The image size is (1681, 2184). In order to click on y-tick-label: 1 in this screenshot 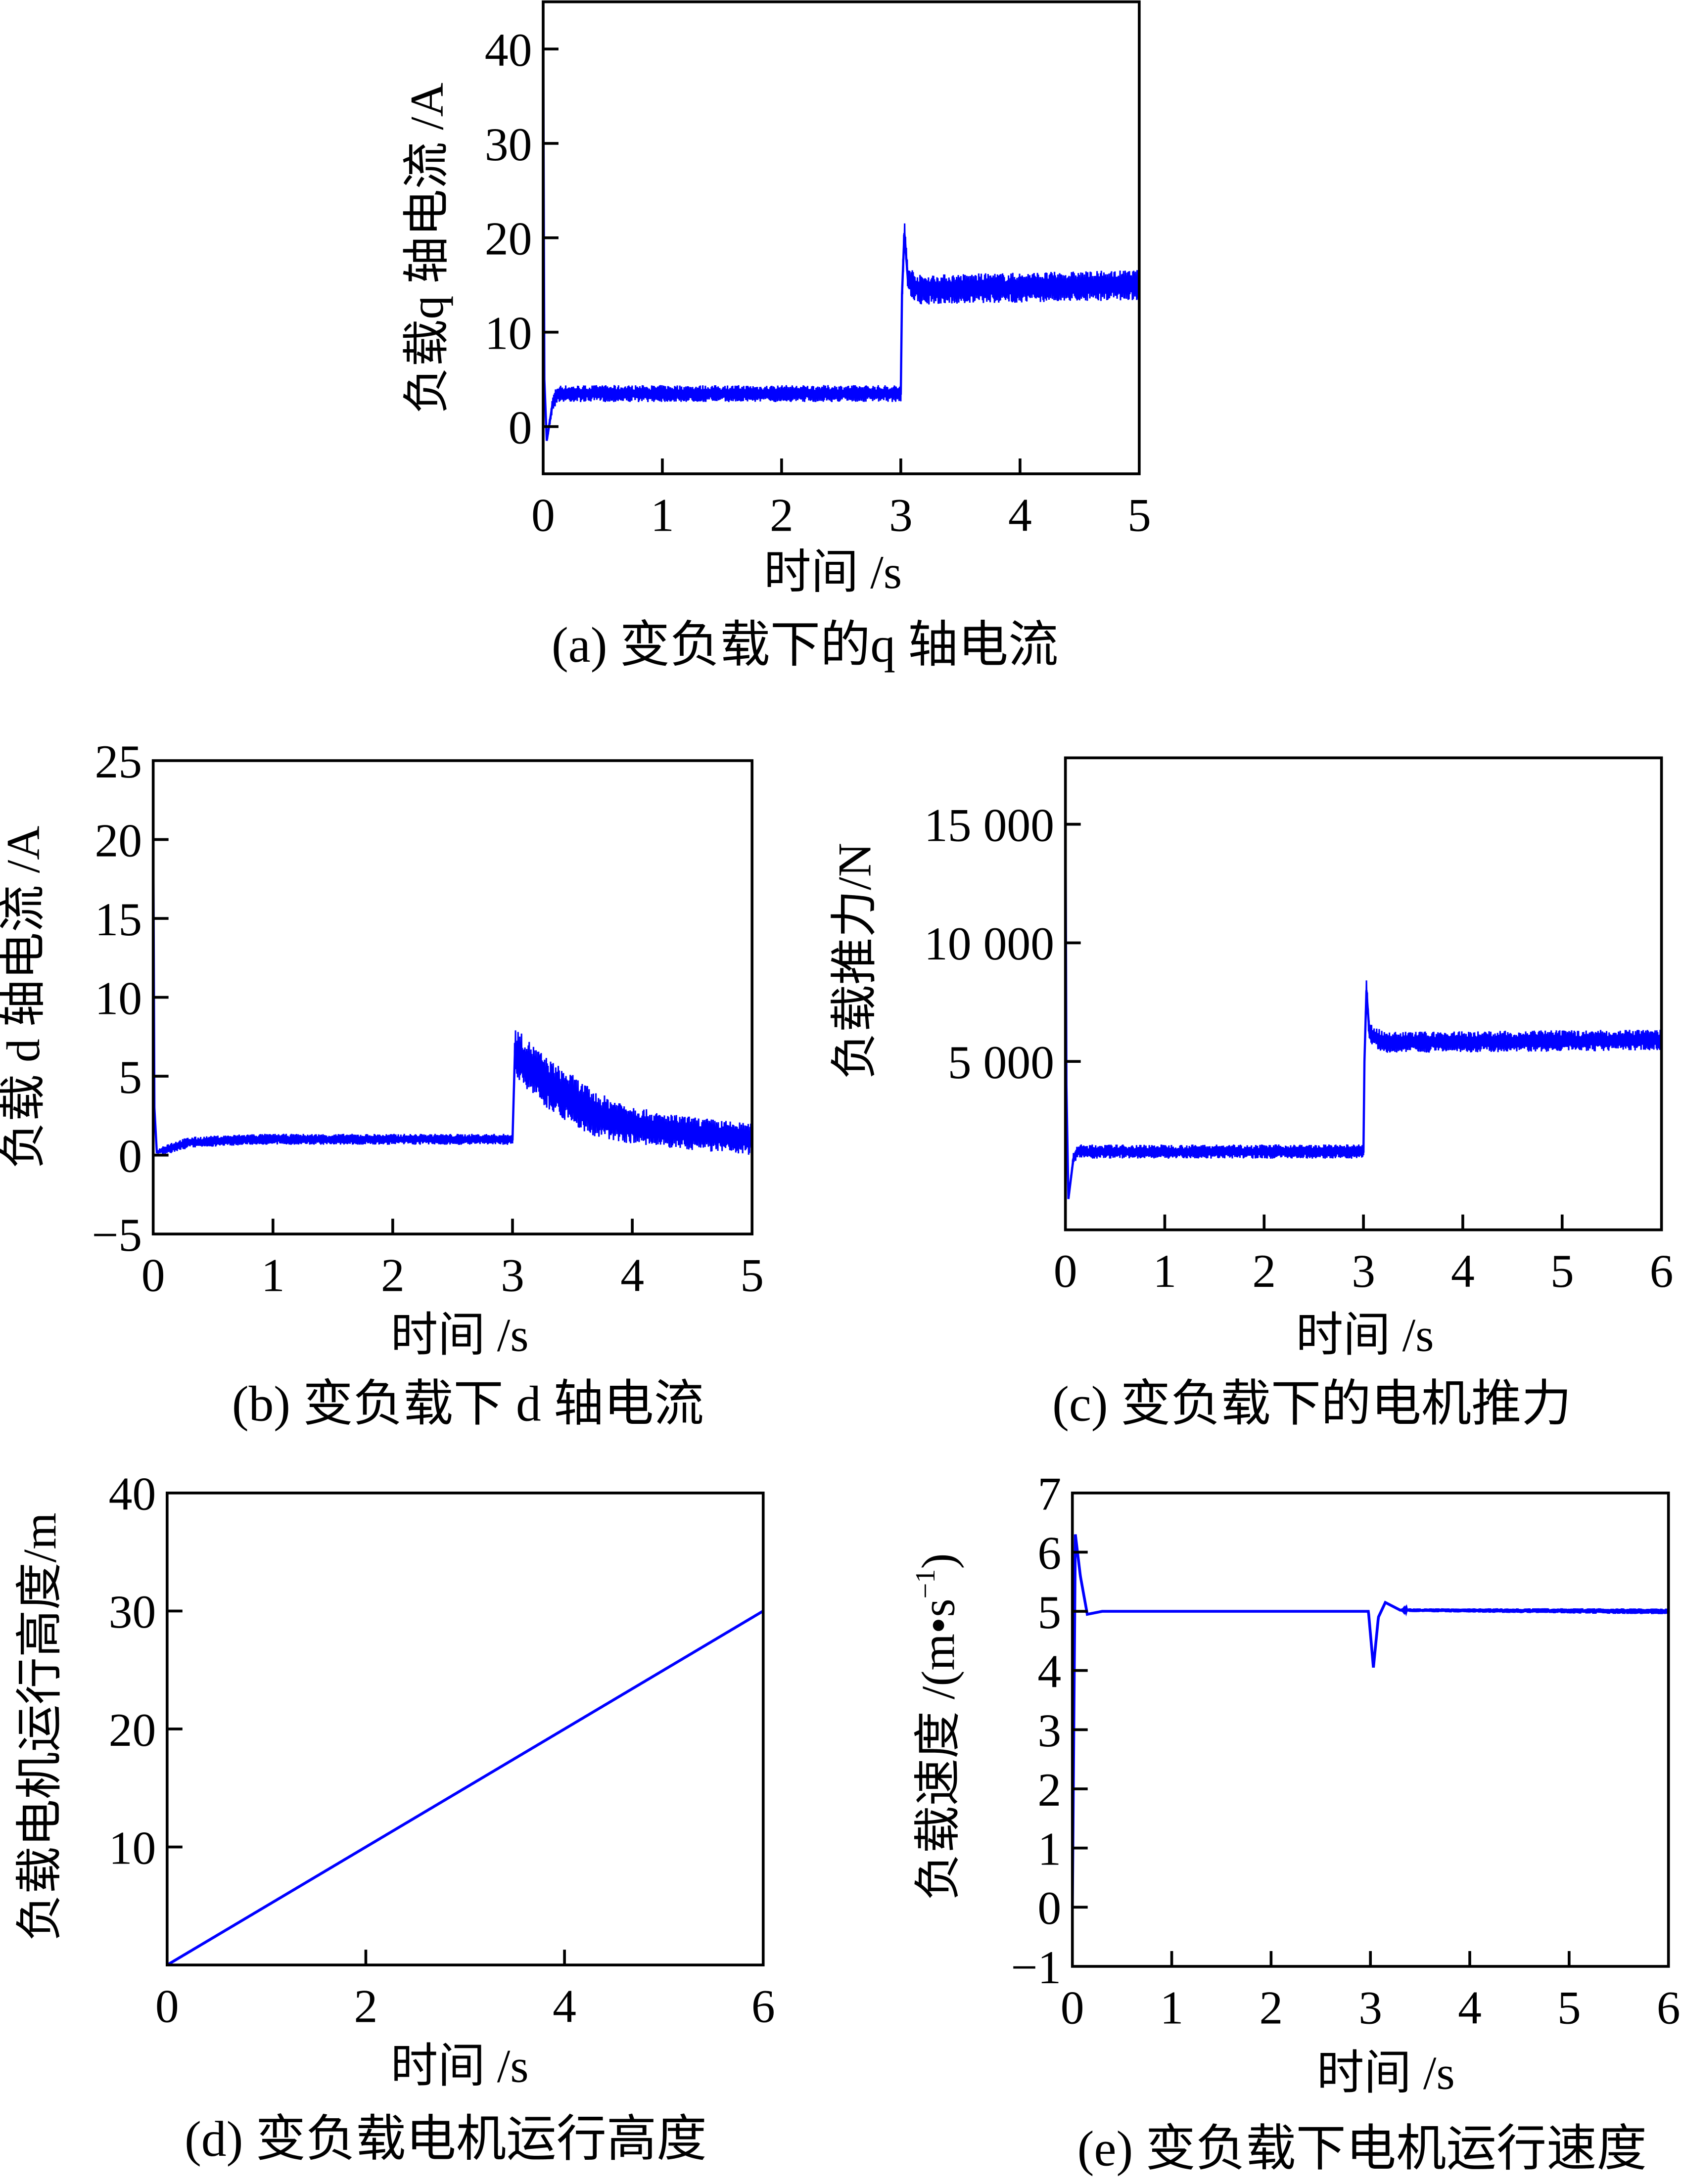, I will do `click(1049, 1848)`.